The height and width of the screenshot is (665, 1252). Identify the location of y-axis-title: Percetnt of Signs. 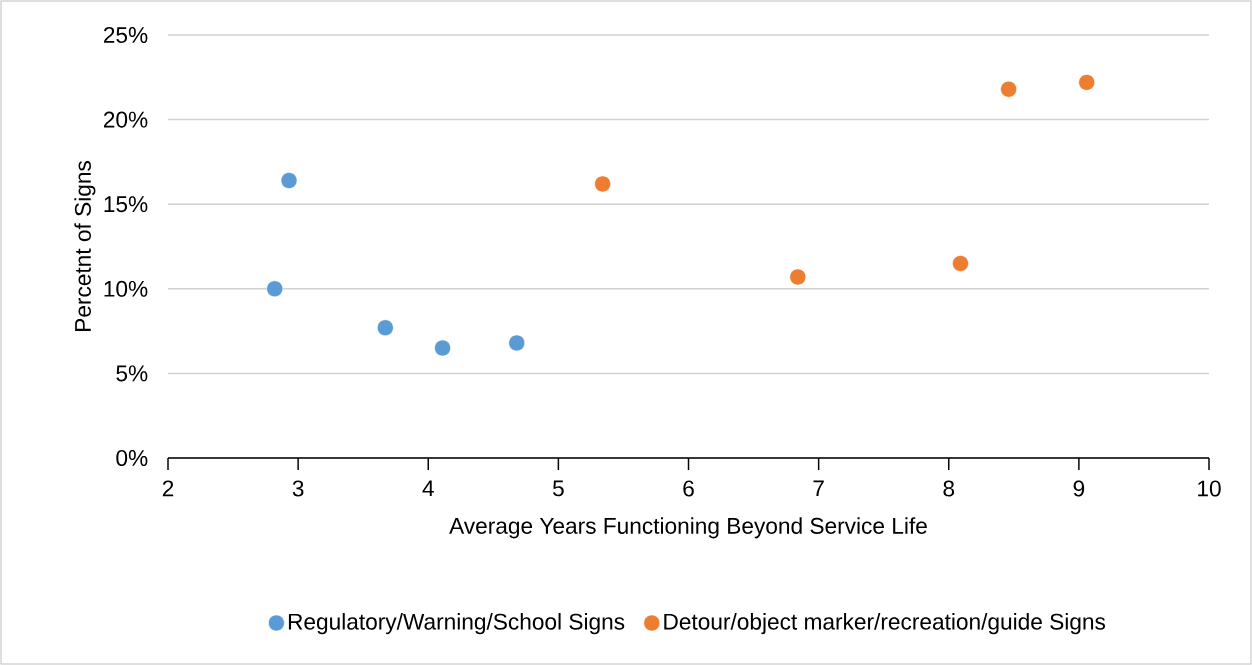
(85, 246).